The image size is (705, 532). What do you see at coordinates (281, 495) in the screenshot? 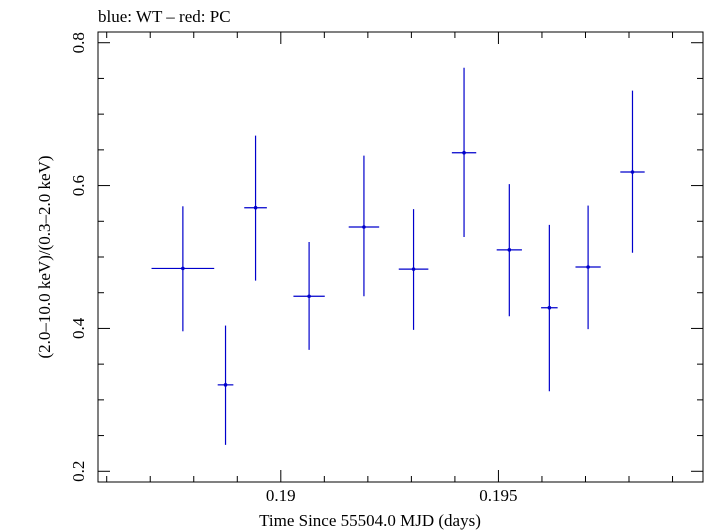
I see `x-tick-label: 0.19` at bounding box center [281, 495].